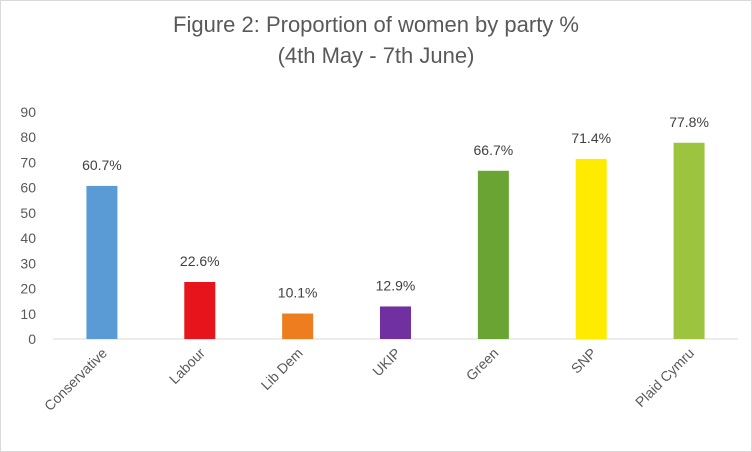  What do you see at coordinates (376, 55) in the screenshot?
I see `chart-subtitle: (4th May - 7th June)` at bounding box center [376, 55].